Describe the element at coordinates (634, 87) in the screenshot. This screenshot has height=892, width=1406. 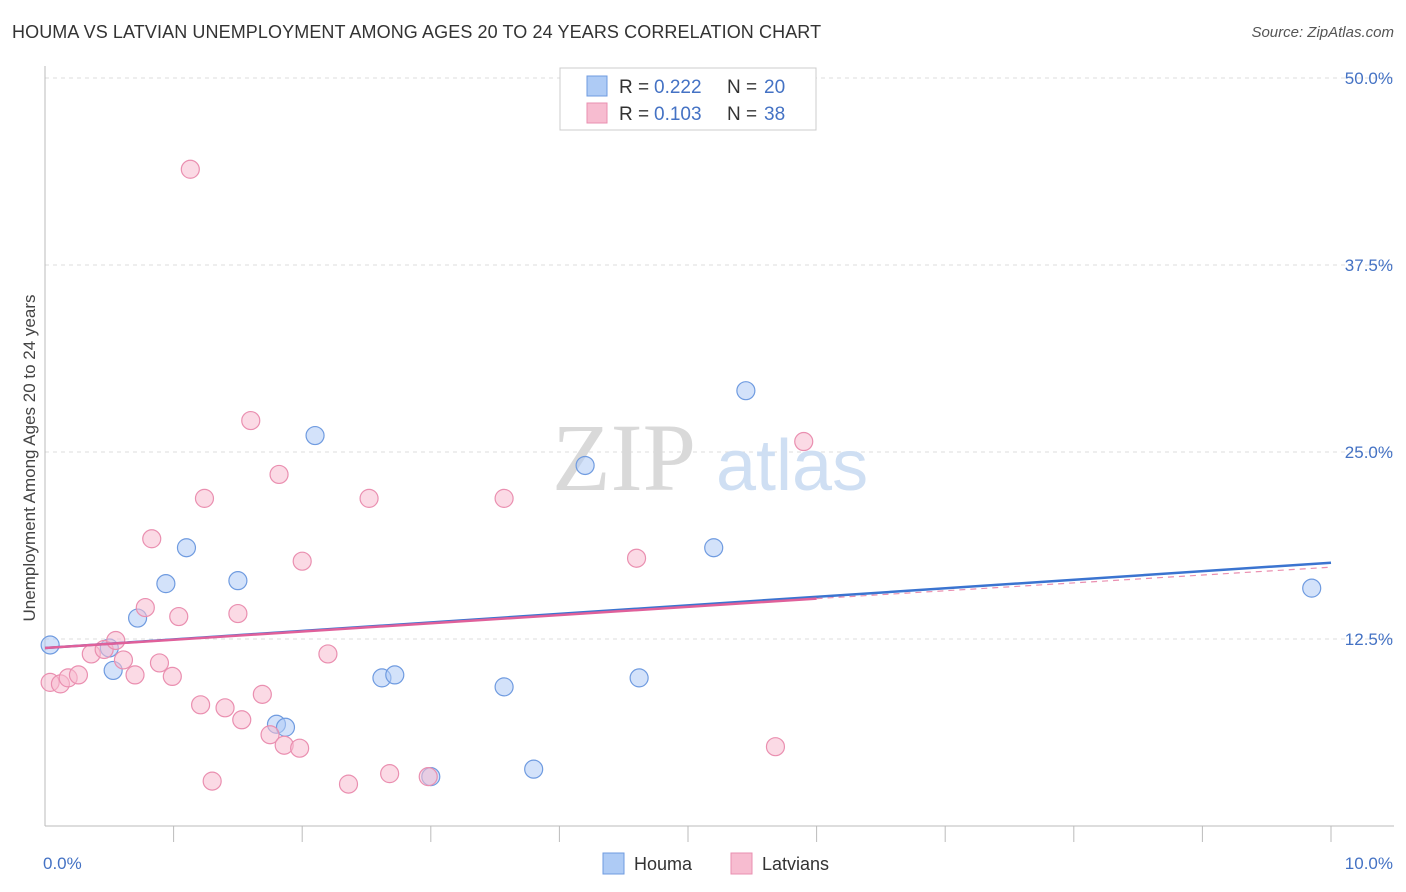
I see `legend-houma-r-label: R =` at that location.